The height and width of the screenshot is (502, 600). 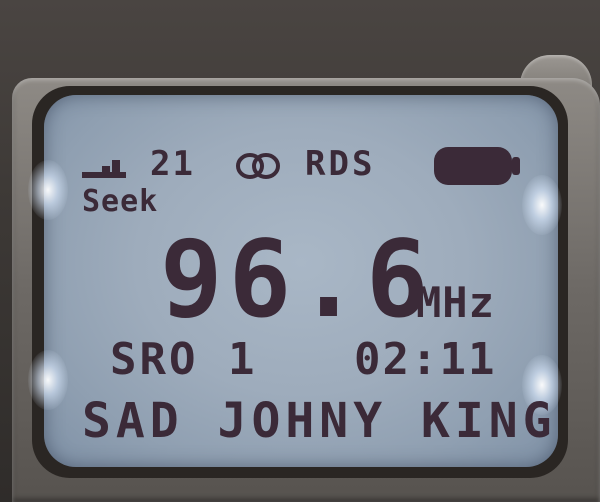 I want to click on clock-time: 02:11, so click(x=425, y=359).